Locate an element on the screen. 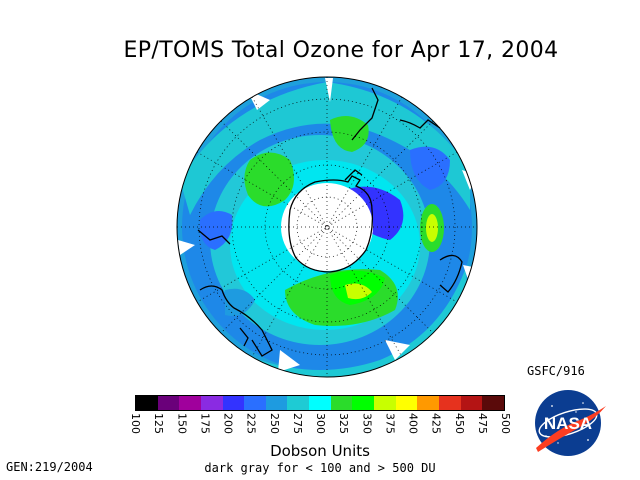 This screenshot has width=640, height=480. colorbar-tick-label: 100 is located at coordinates (135, 423).